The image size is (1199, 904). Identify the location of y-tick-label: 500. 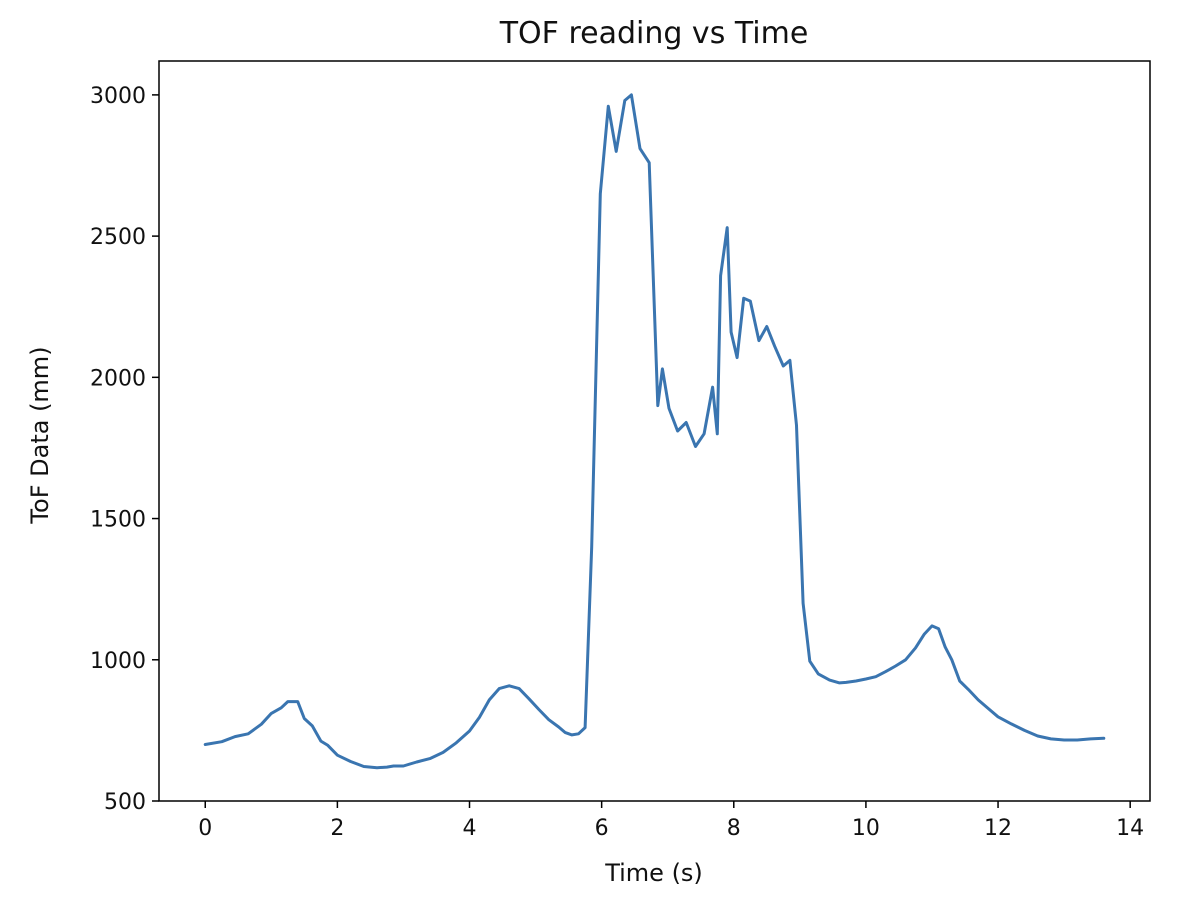
(125, 802).